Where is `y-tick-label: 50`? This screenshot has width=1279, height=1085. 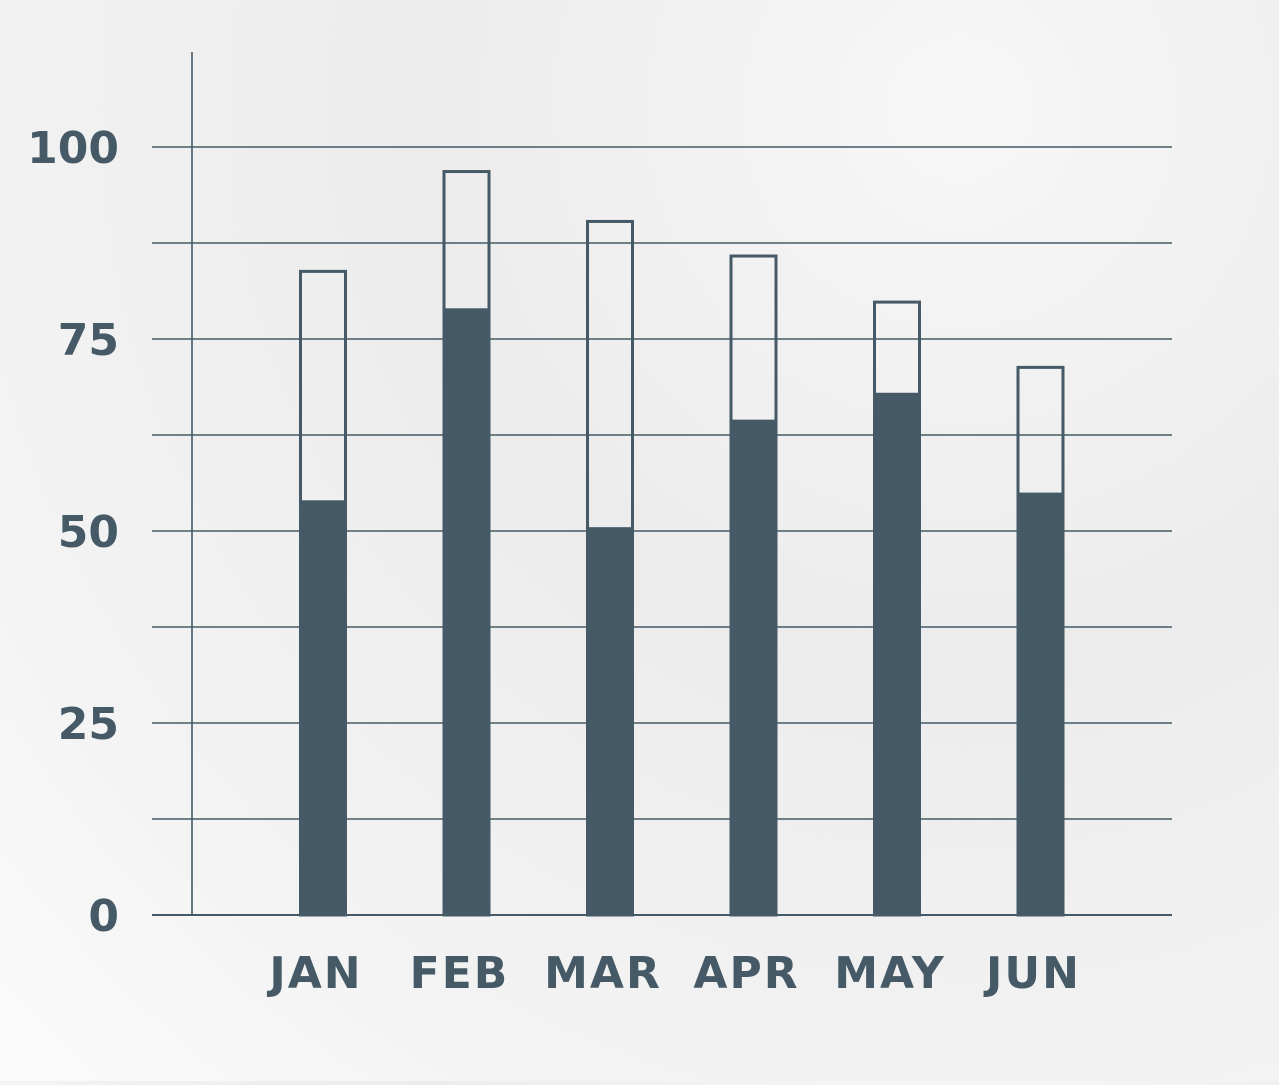
y-tick-label: 50 is located at coordinates (88, 532).